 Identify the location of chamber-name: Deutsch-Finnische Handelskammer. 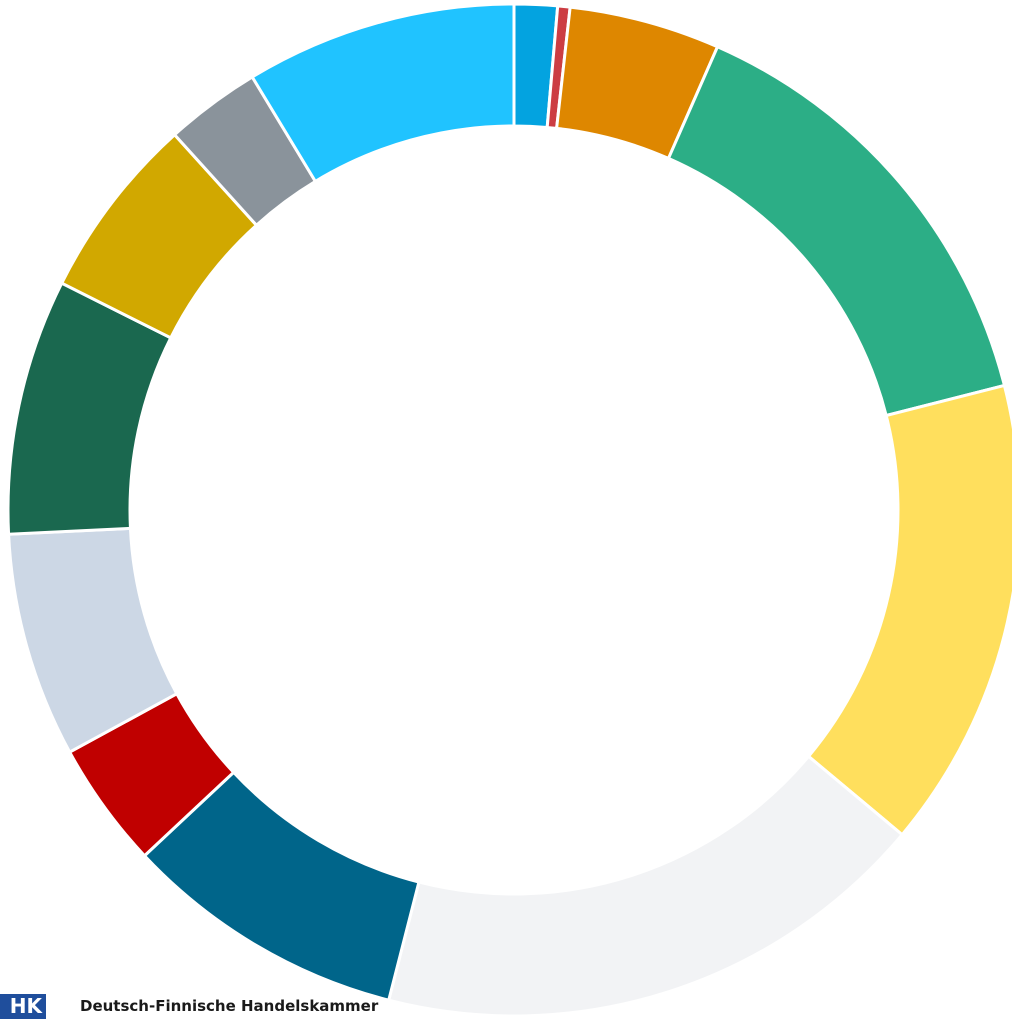
(229, 1006).